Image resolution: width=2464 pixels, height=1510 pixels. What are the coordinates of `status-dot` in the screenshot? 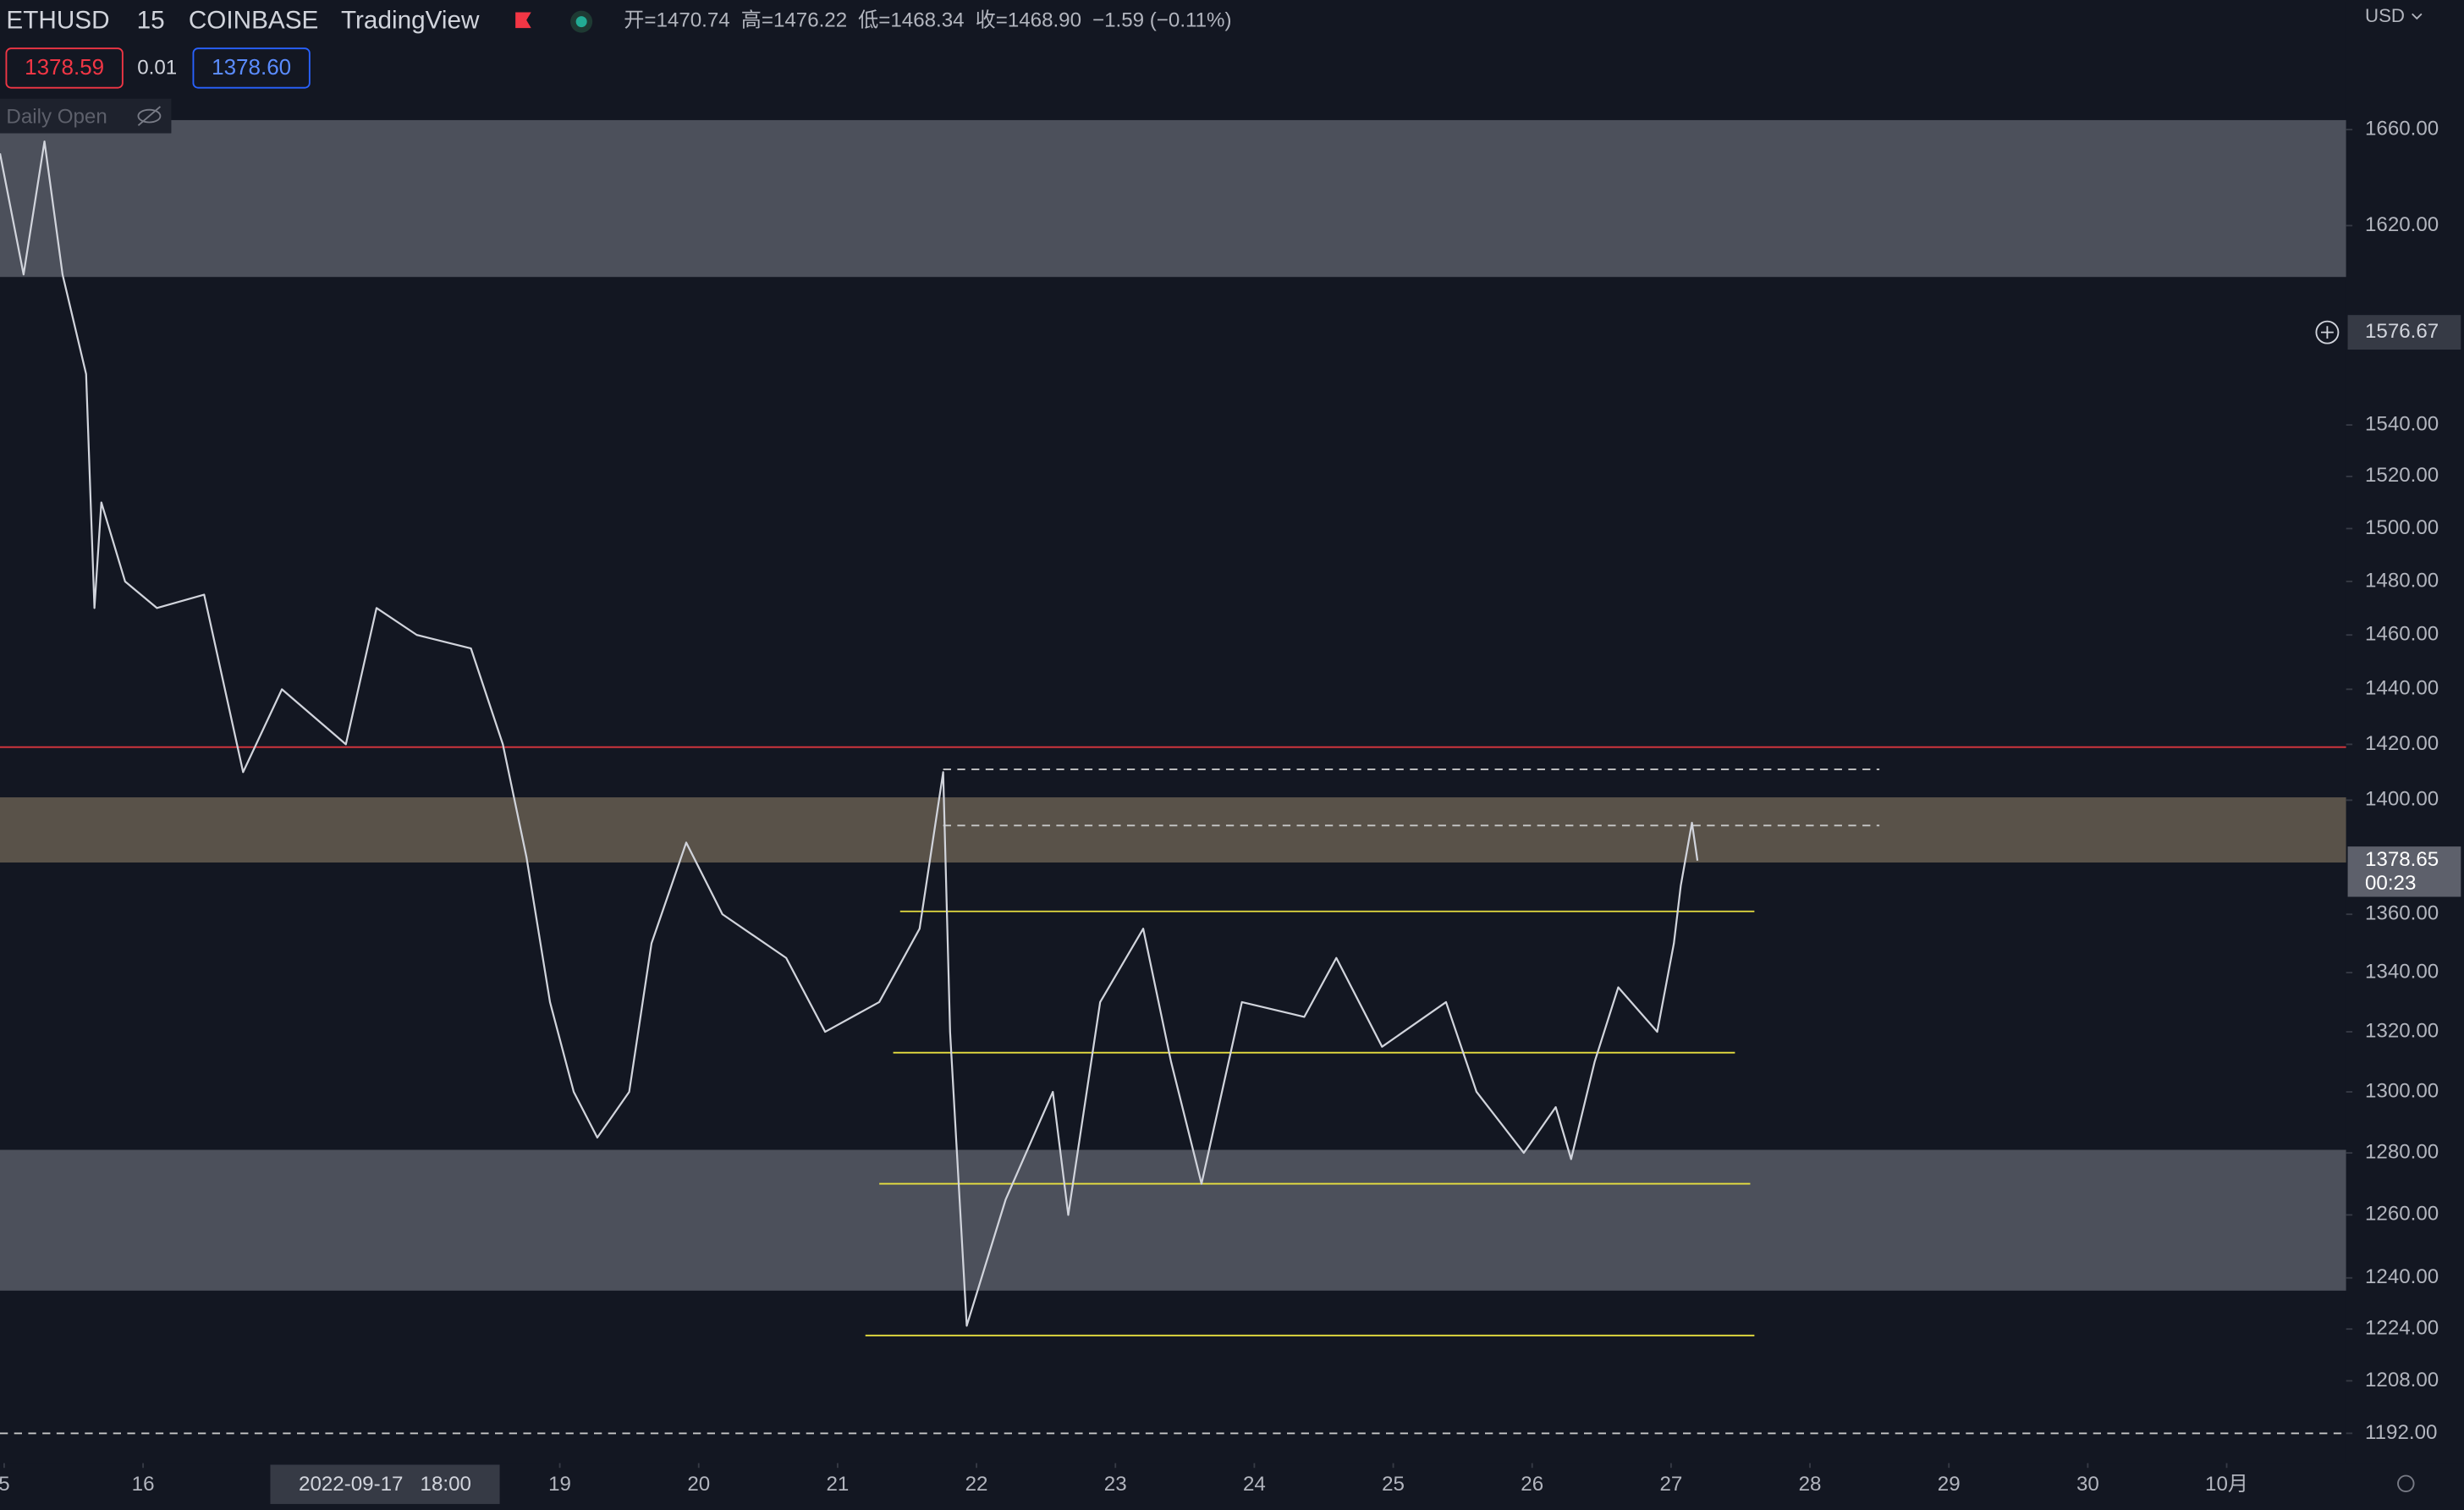 It's located at (581, 22).